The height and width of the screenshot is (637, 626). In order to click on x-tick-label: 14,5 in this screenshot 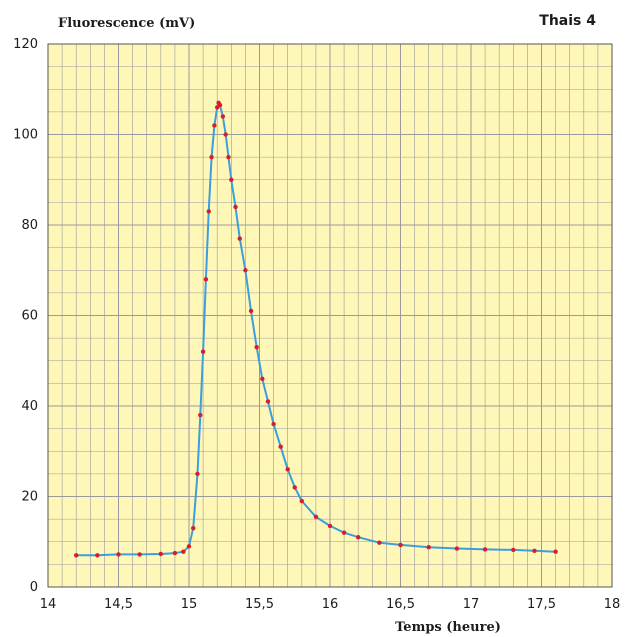, I will do `click(118, 604)`.